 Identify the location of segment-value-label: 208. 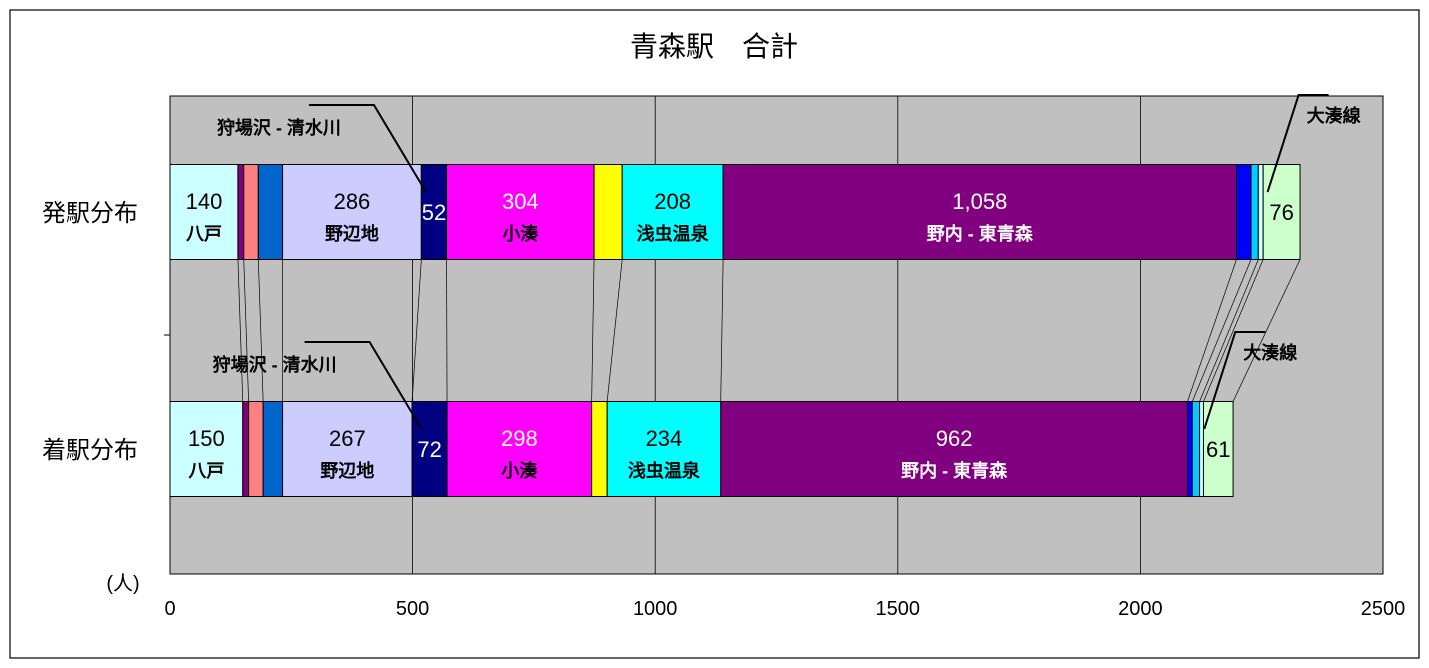
(672, 201).